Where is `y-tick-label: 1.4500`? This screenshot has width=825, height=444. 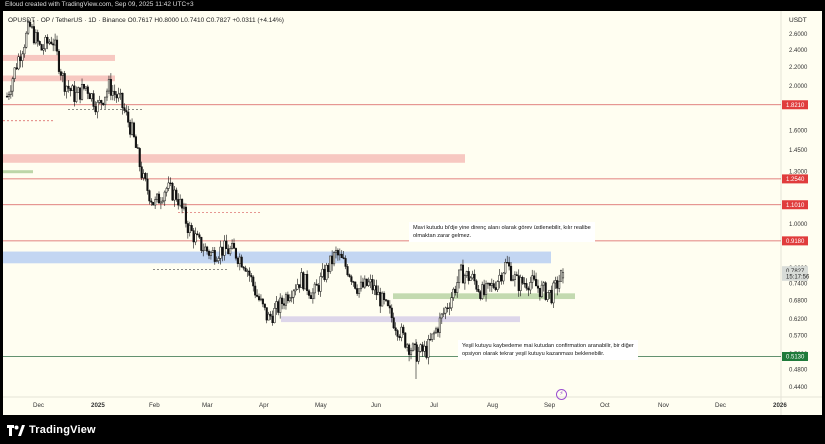 y-tick-label: 1.4500 is located at coordinates (798, 151).